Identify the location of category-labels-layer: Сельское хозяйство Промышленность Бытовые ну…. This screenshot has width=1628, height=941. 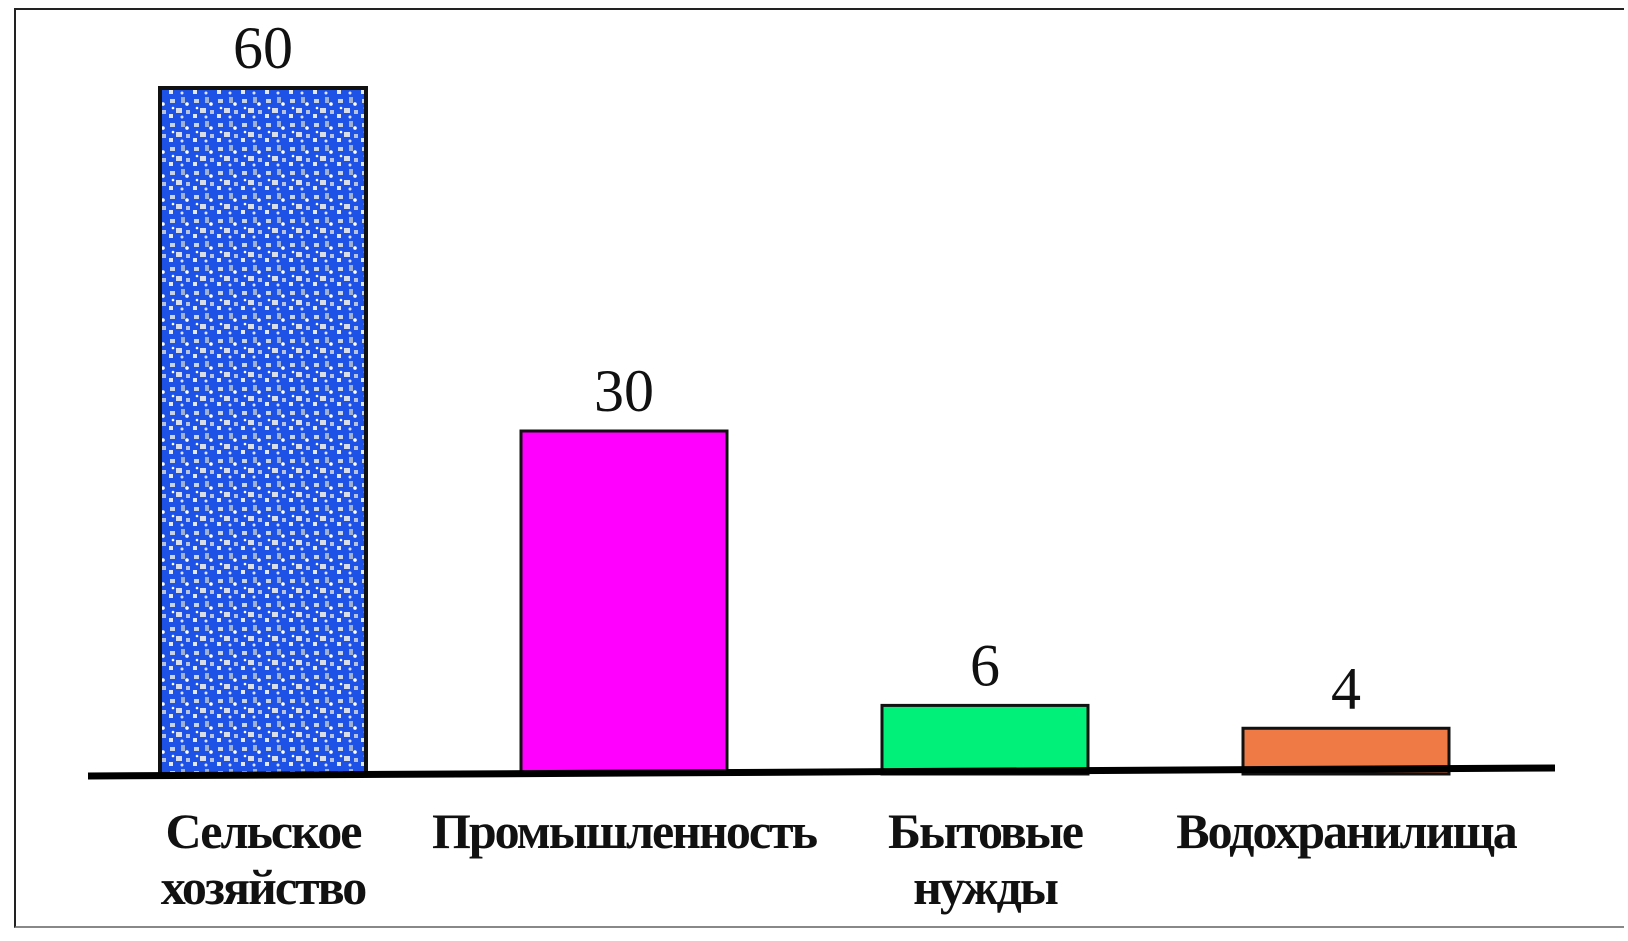
(840, 859).